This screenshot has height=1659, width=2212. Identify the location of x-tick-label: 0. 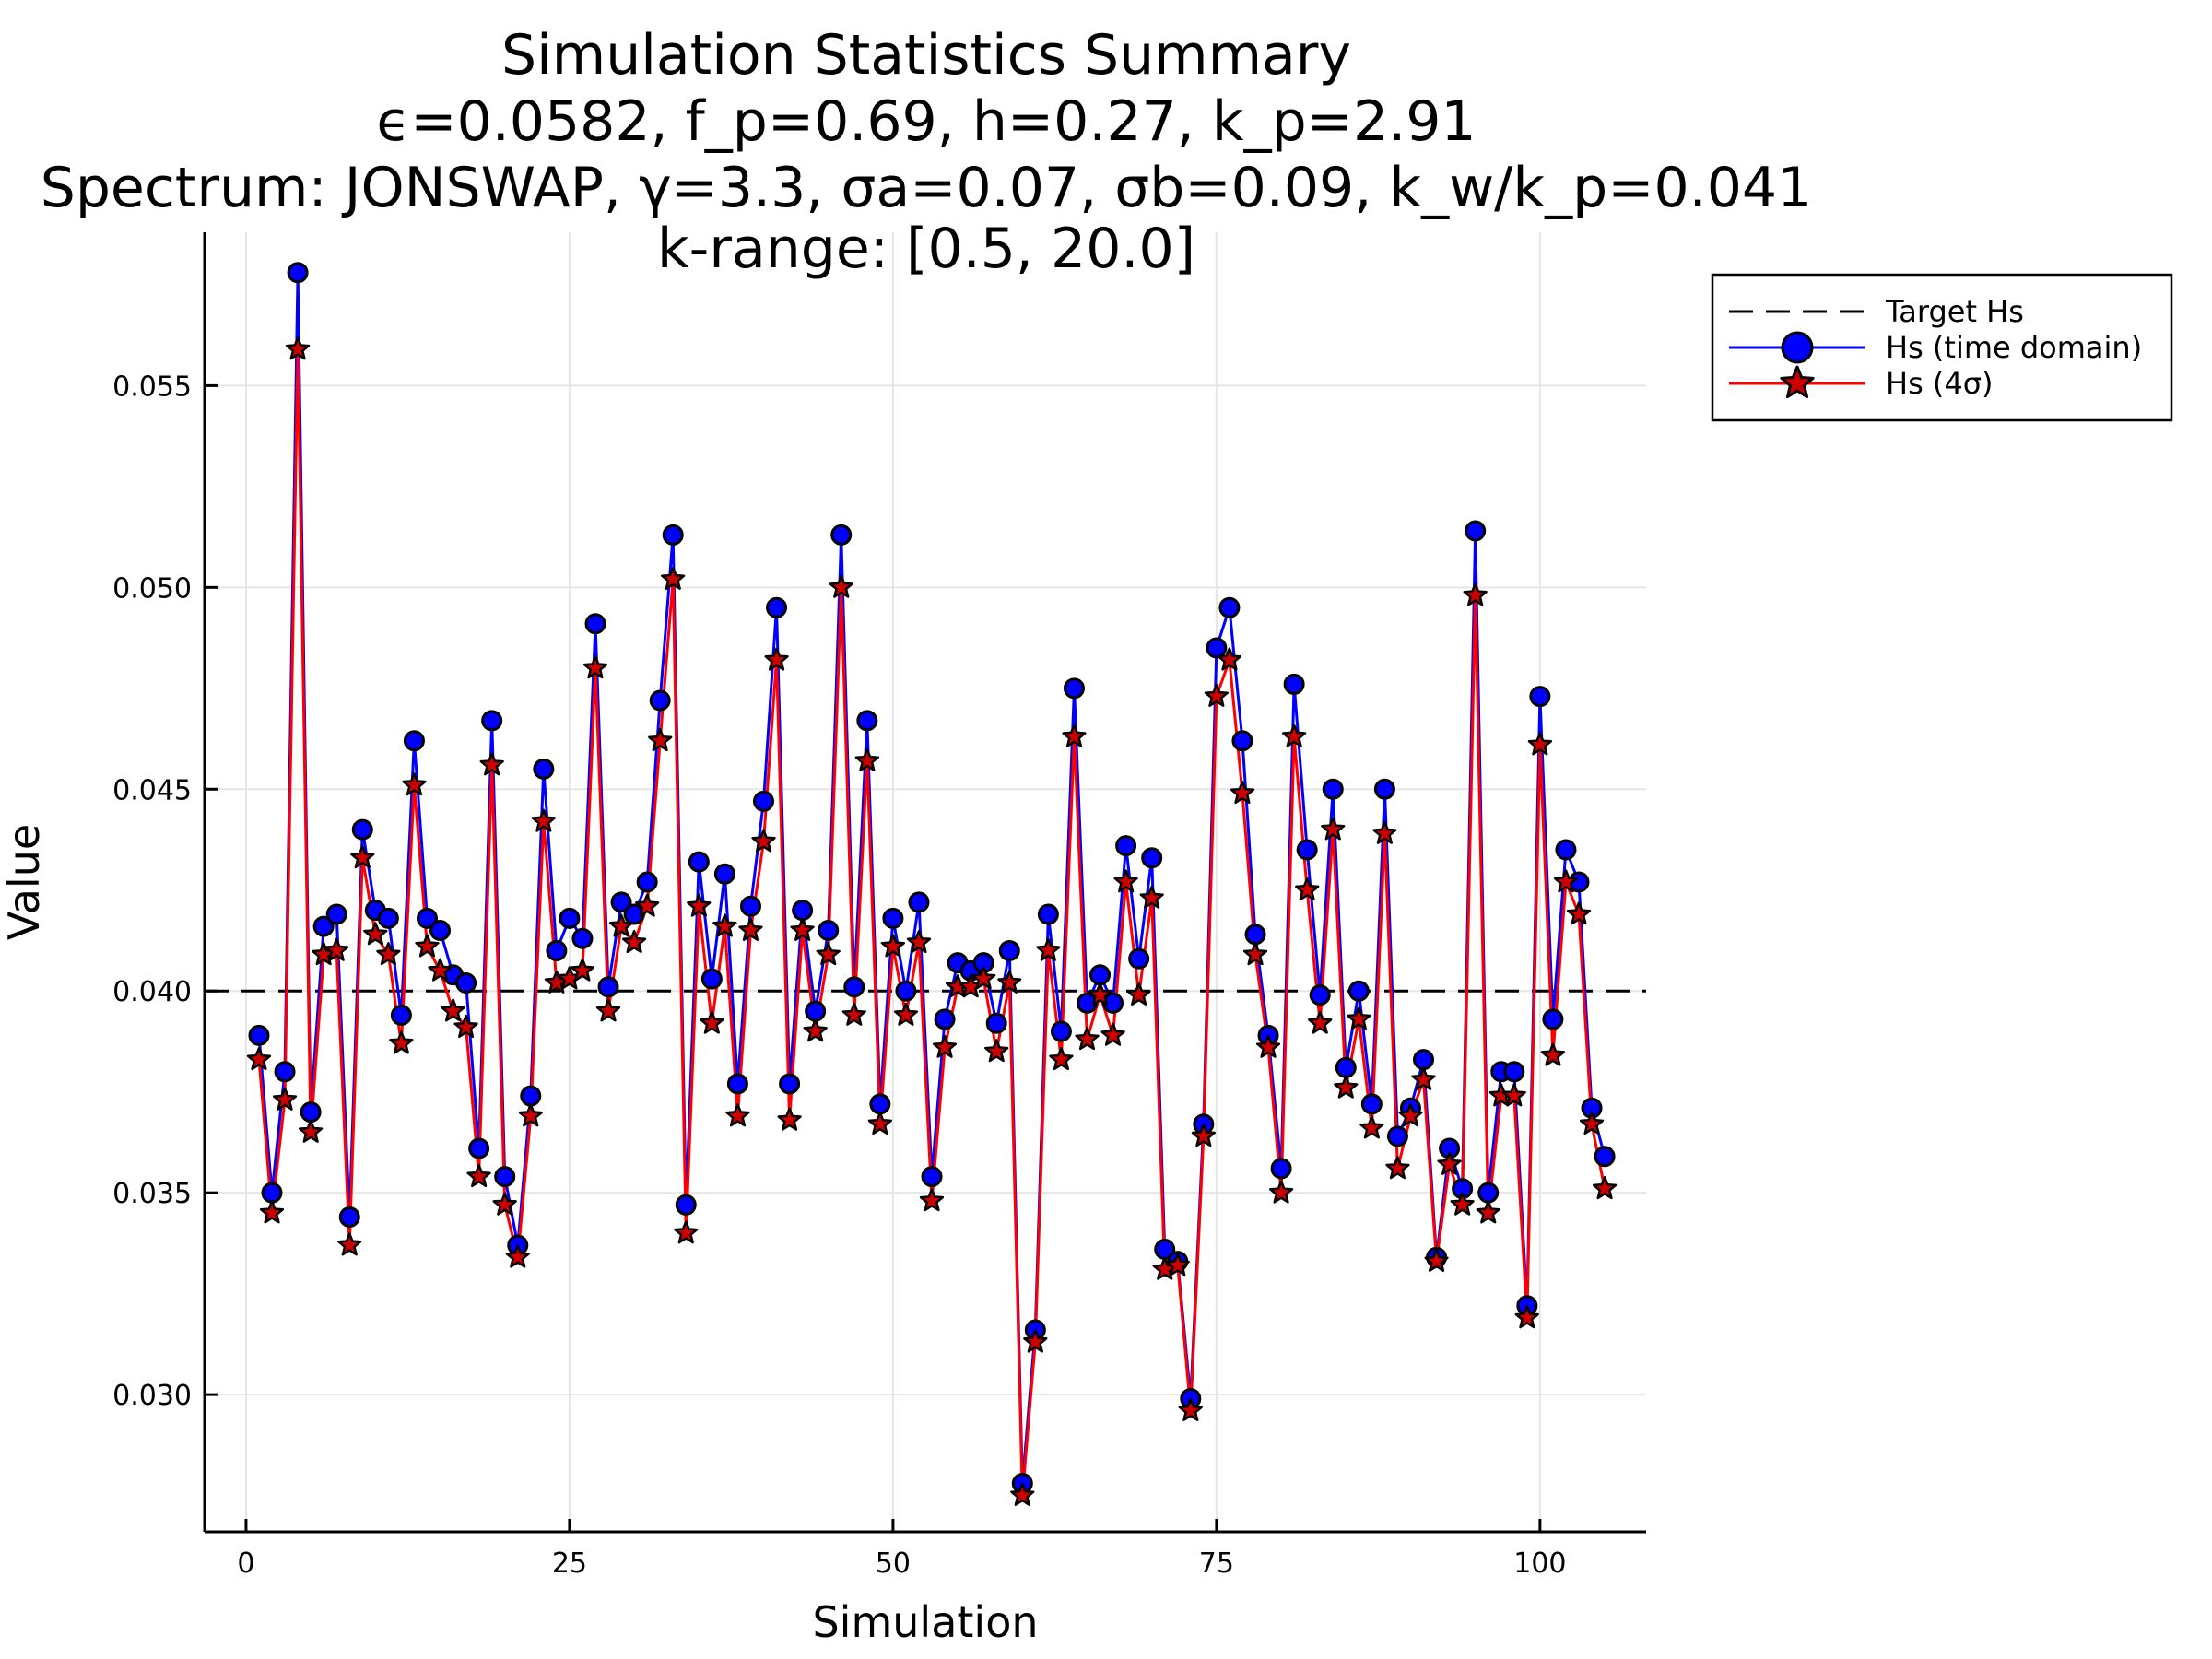
(245, 1563).